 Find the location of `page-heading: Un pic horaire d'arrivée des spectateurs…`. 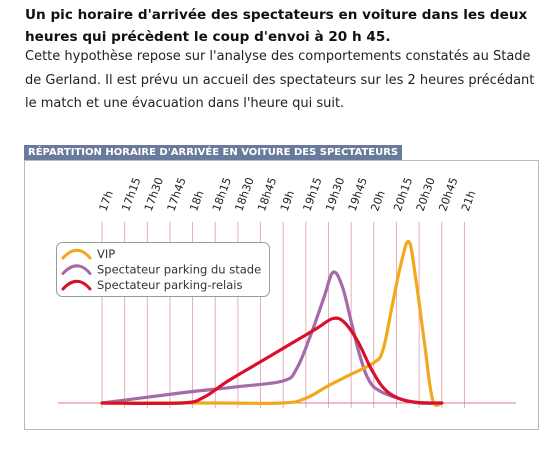

page-heading: Un pic horaire d'arrivée des spectateurs… is located at coordinates (276, 26).